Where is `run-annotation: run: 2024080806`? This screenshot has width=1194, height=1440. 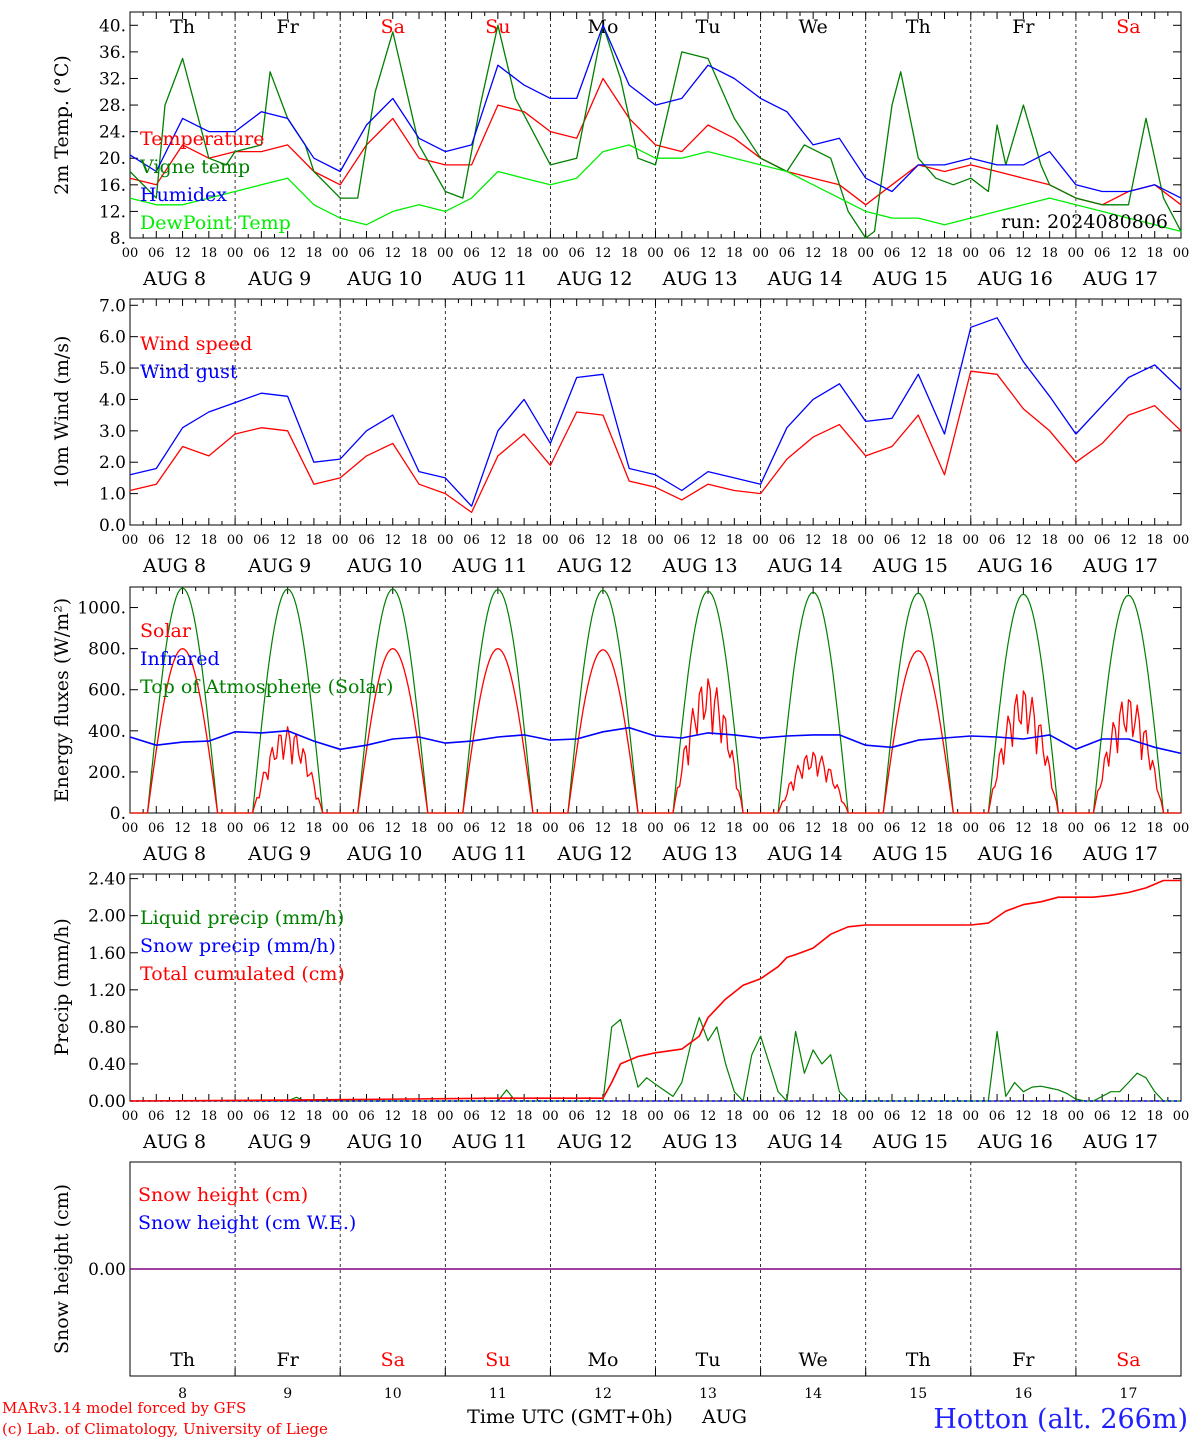 run-annotation: run: 2024080806 is located at coordinates (1084, 222).